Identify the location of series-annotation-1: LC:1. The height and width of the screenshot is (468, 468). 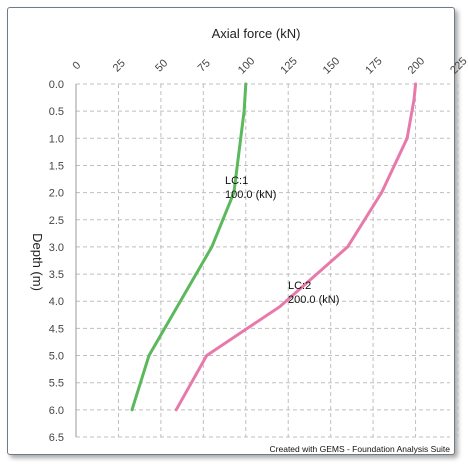
(236, 181).